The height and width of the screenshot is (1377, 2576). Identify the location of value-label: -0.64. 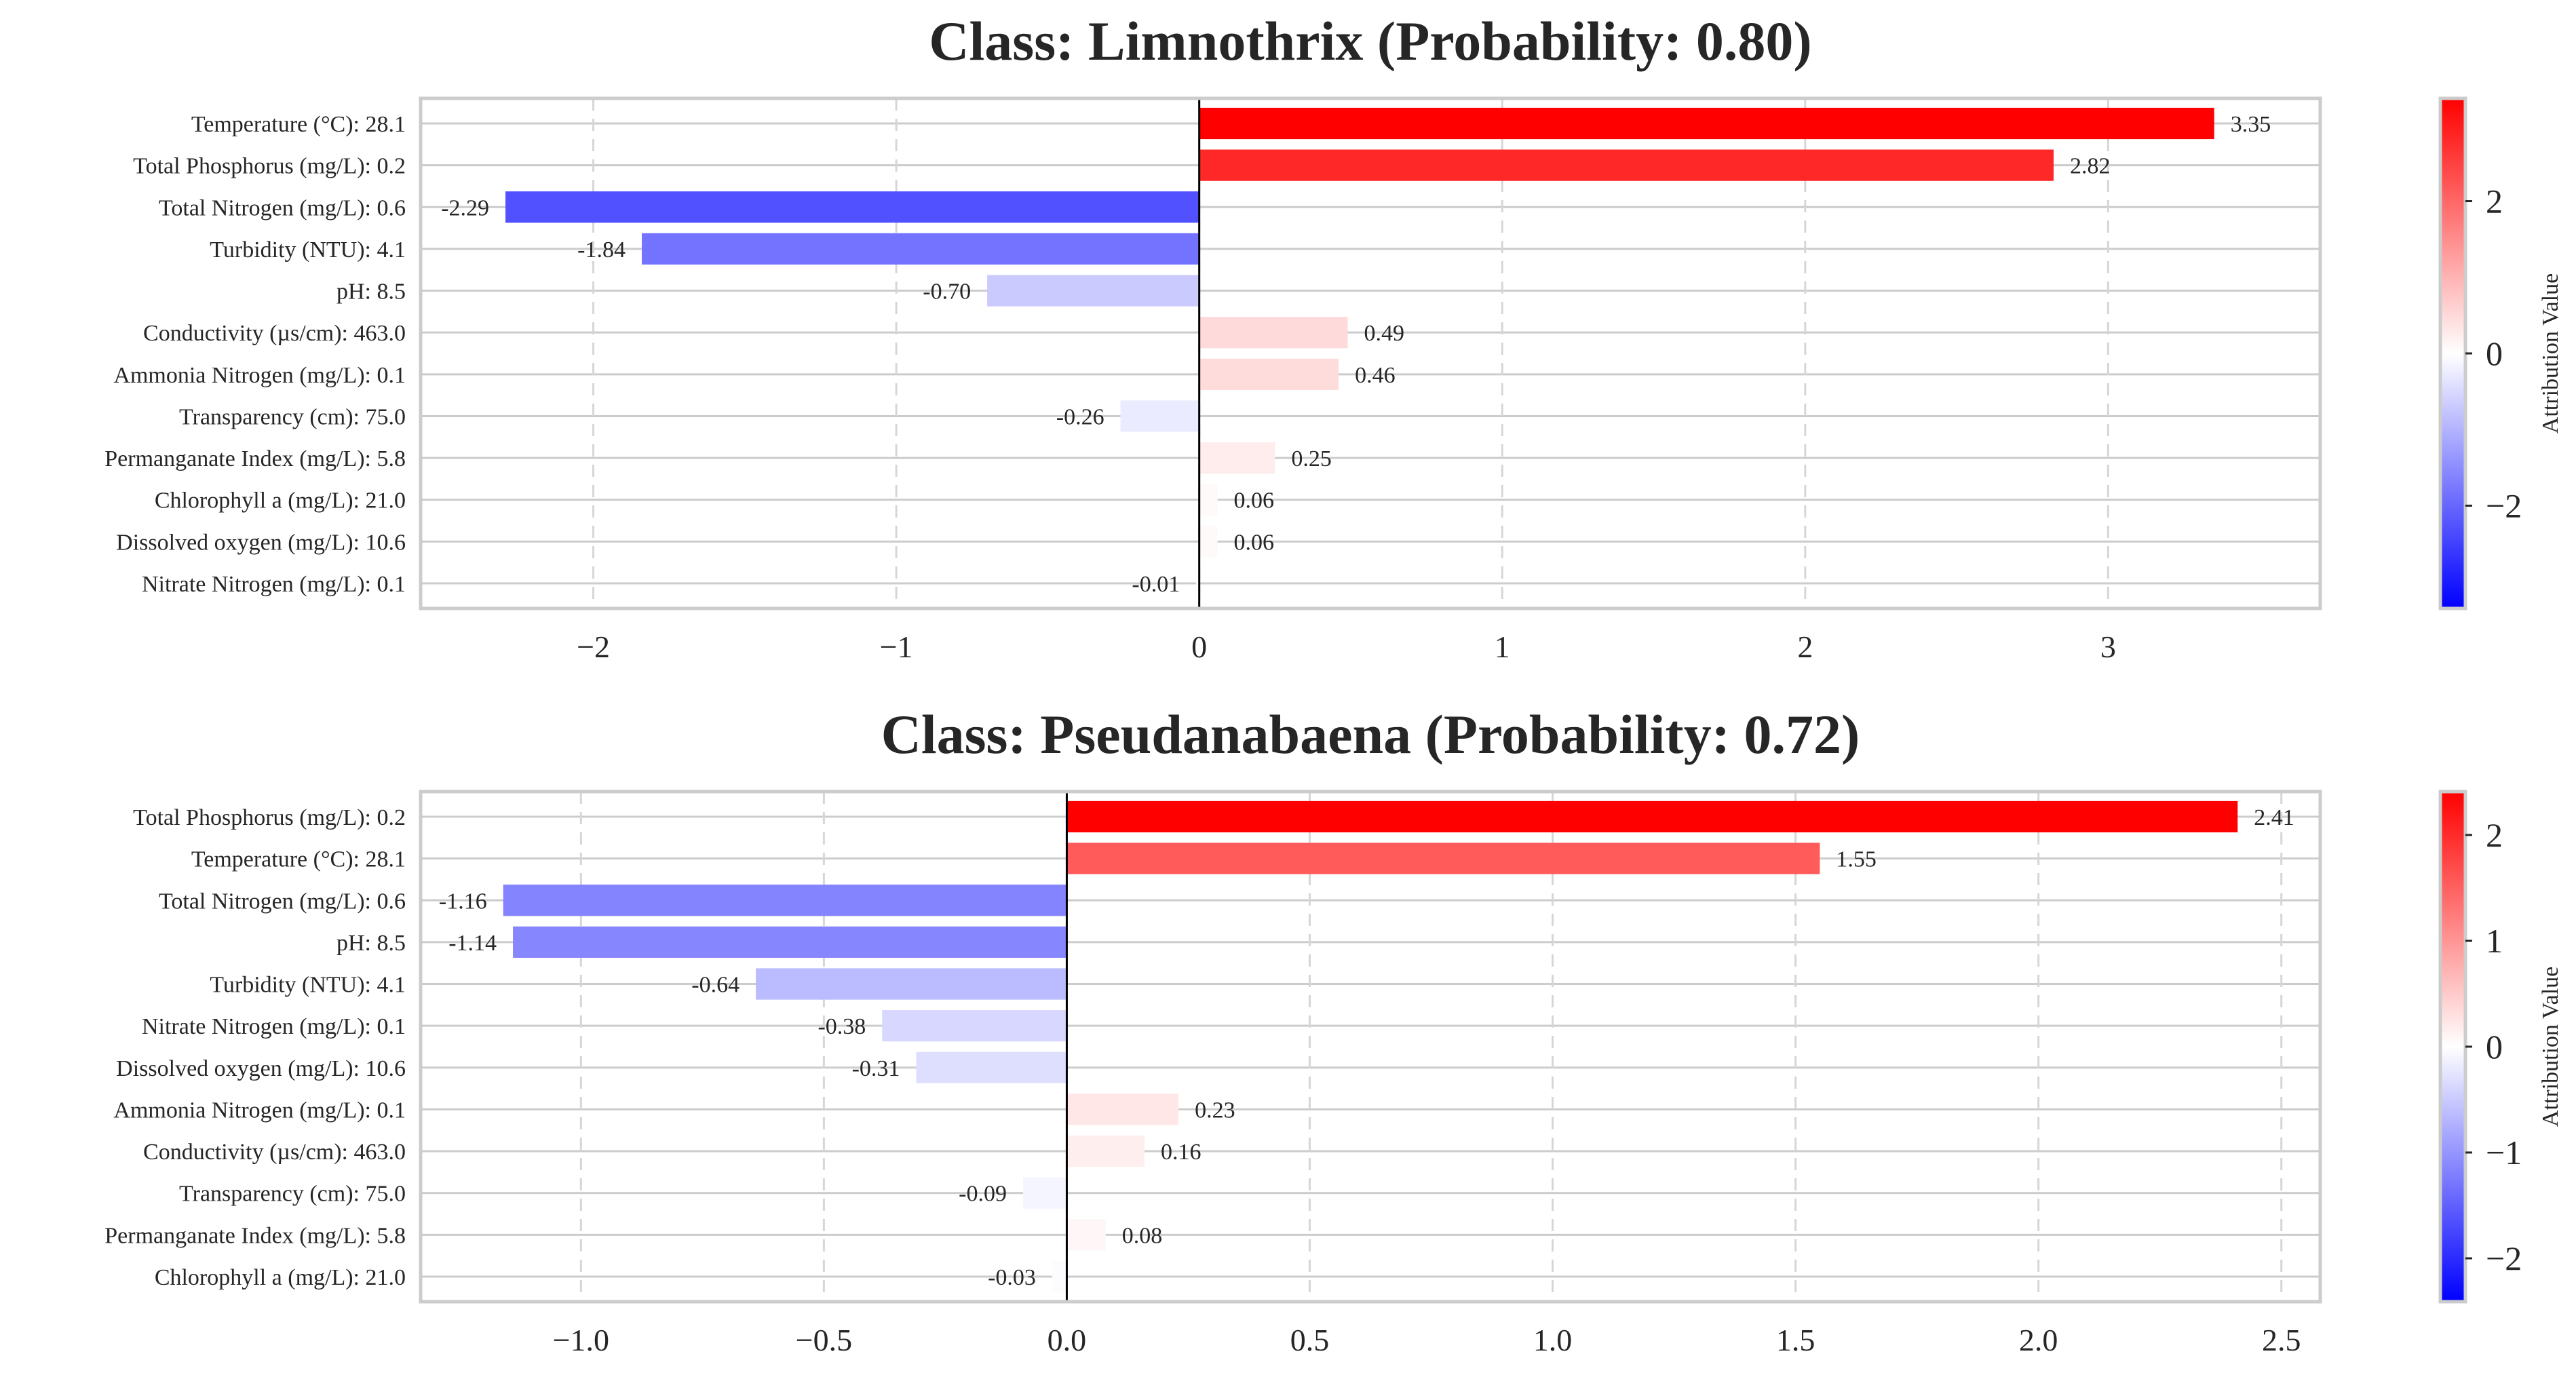
(715, 985).